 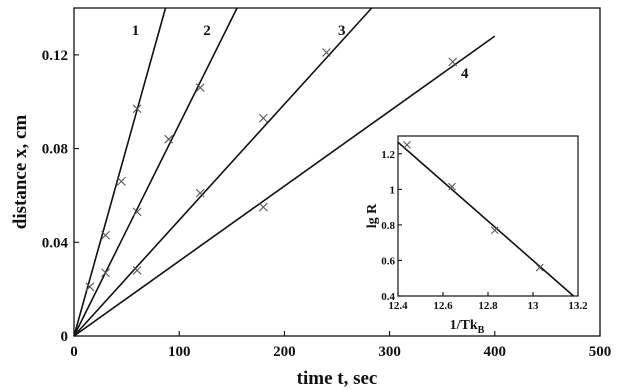 What do you see at coordinates (136, 31) in the screenshot?
I see `series-label-1: 1` at bounding box center [136, 31].